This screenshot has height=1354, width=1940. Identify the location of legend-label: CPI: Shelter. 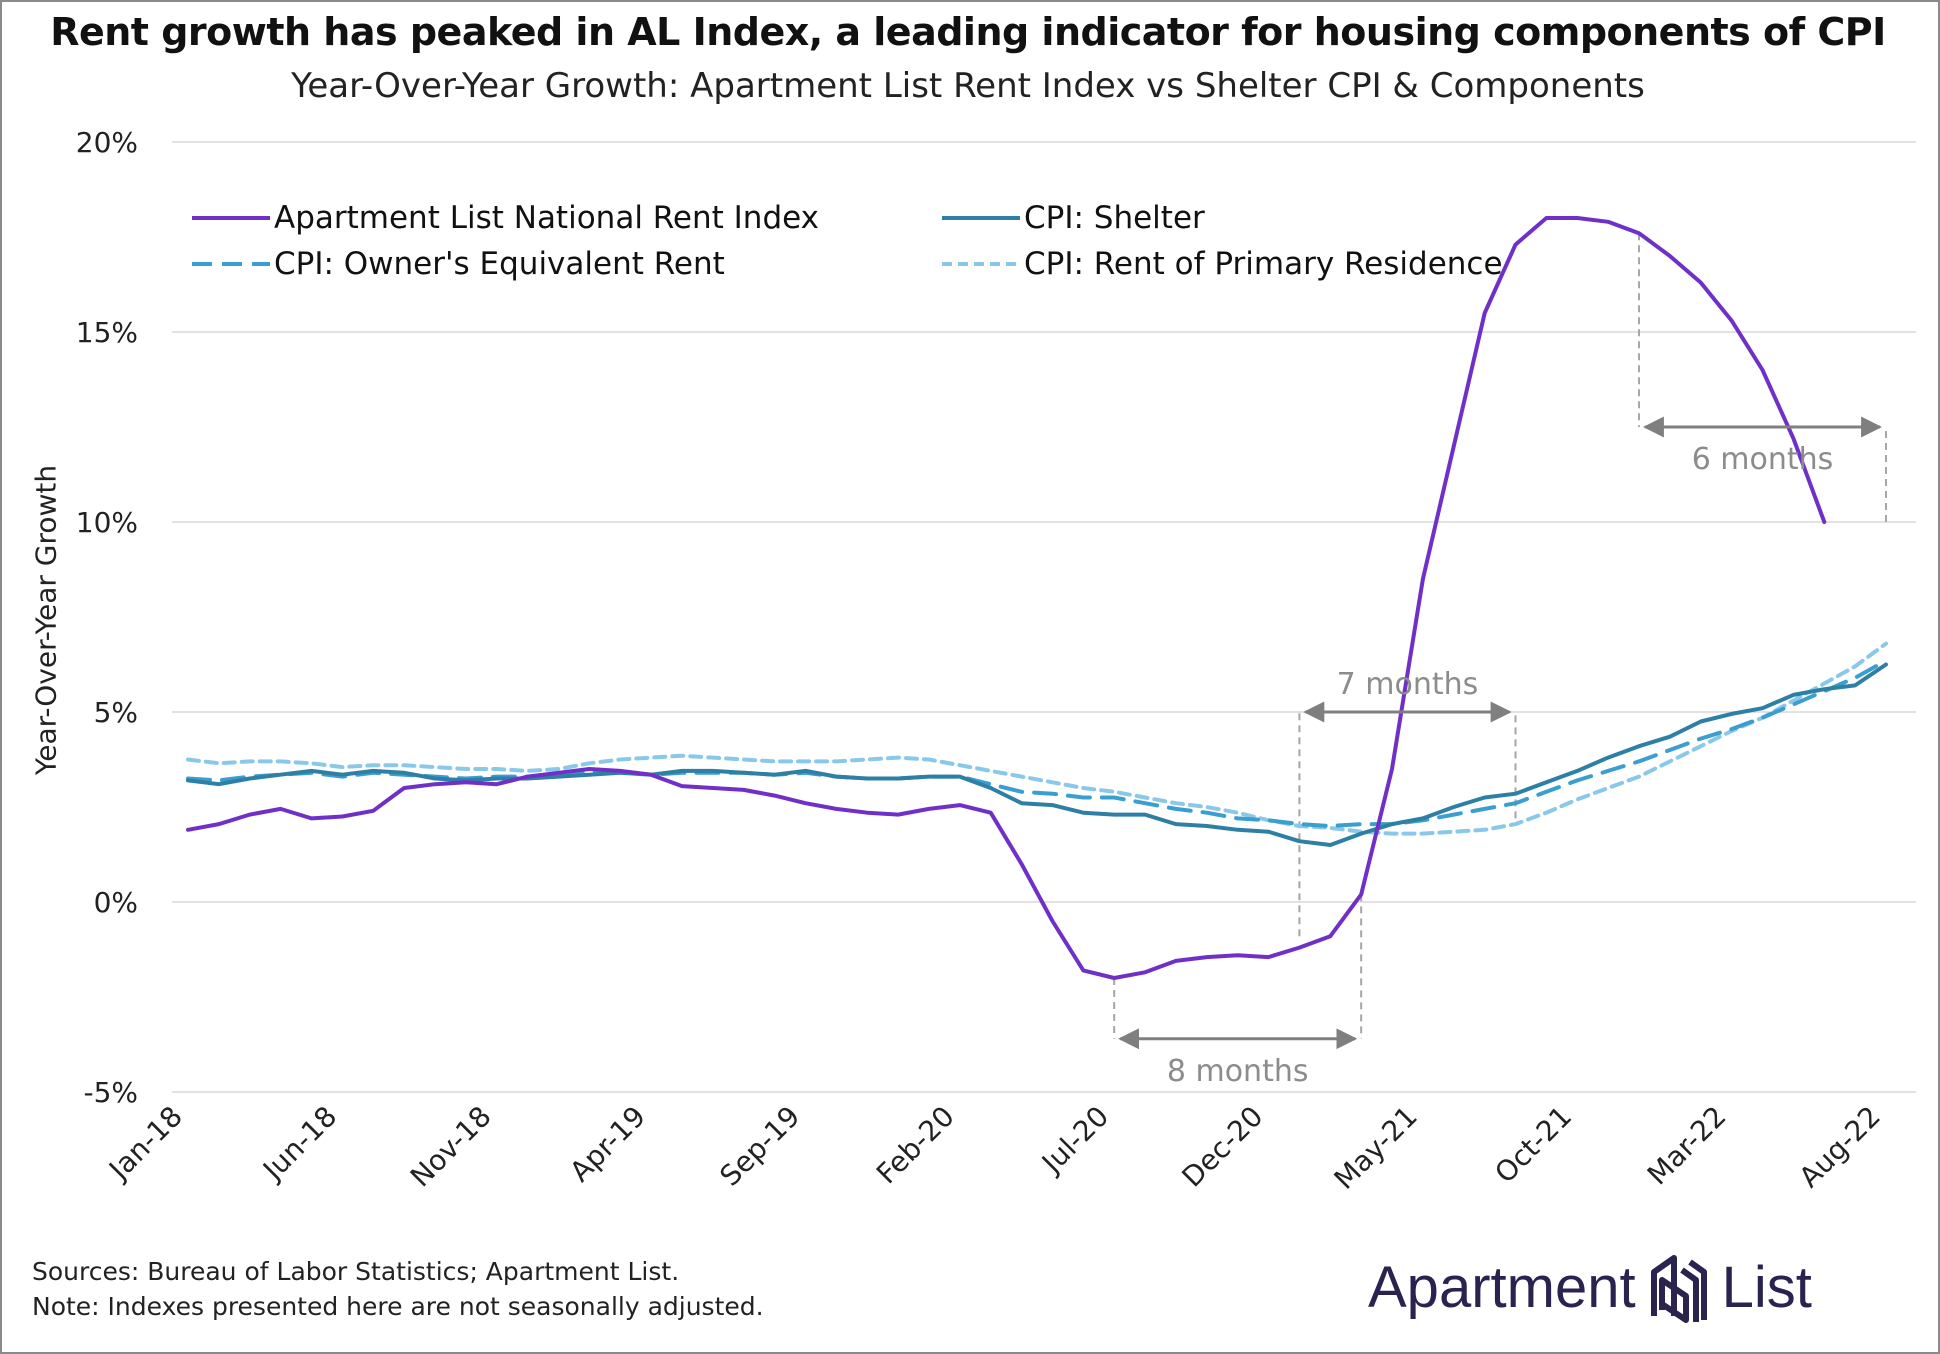
(1114, 218).